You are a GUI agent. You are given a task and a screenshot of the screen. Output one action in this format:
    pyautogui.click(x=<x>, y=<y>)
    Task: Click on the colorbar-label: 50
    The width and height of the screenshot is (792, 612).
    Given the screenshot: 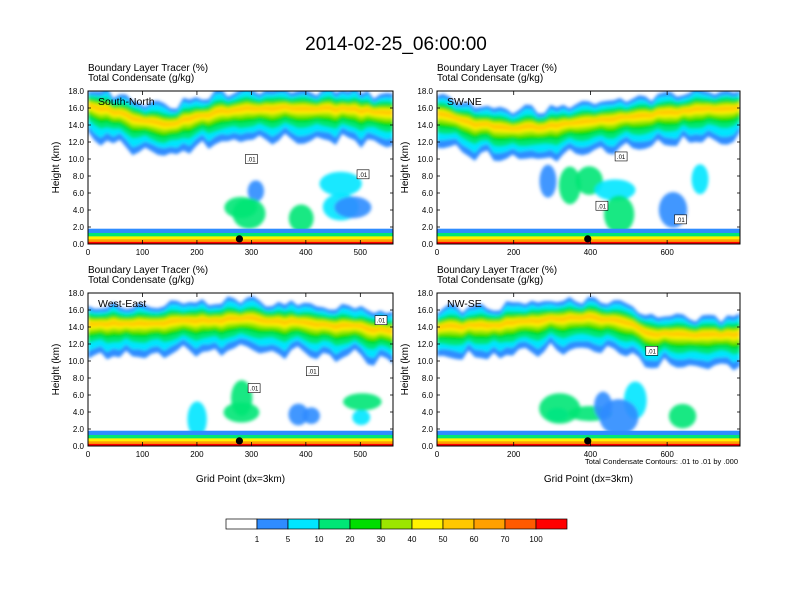 What is the action you would take?
    pyautogui.click(x=443, y=539)
    